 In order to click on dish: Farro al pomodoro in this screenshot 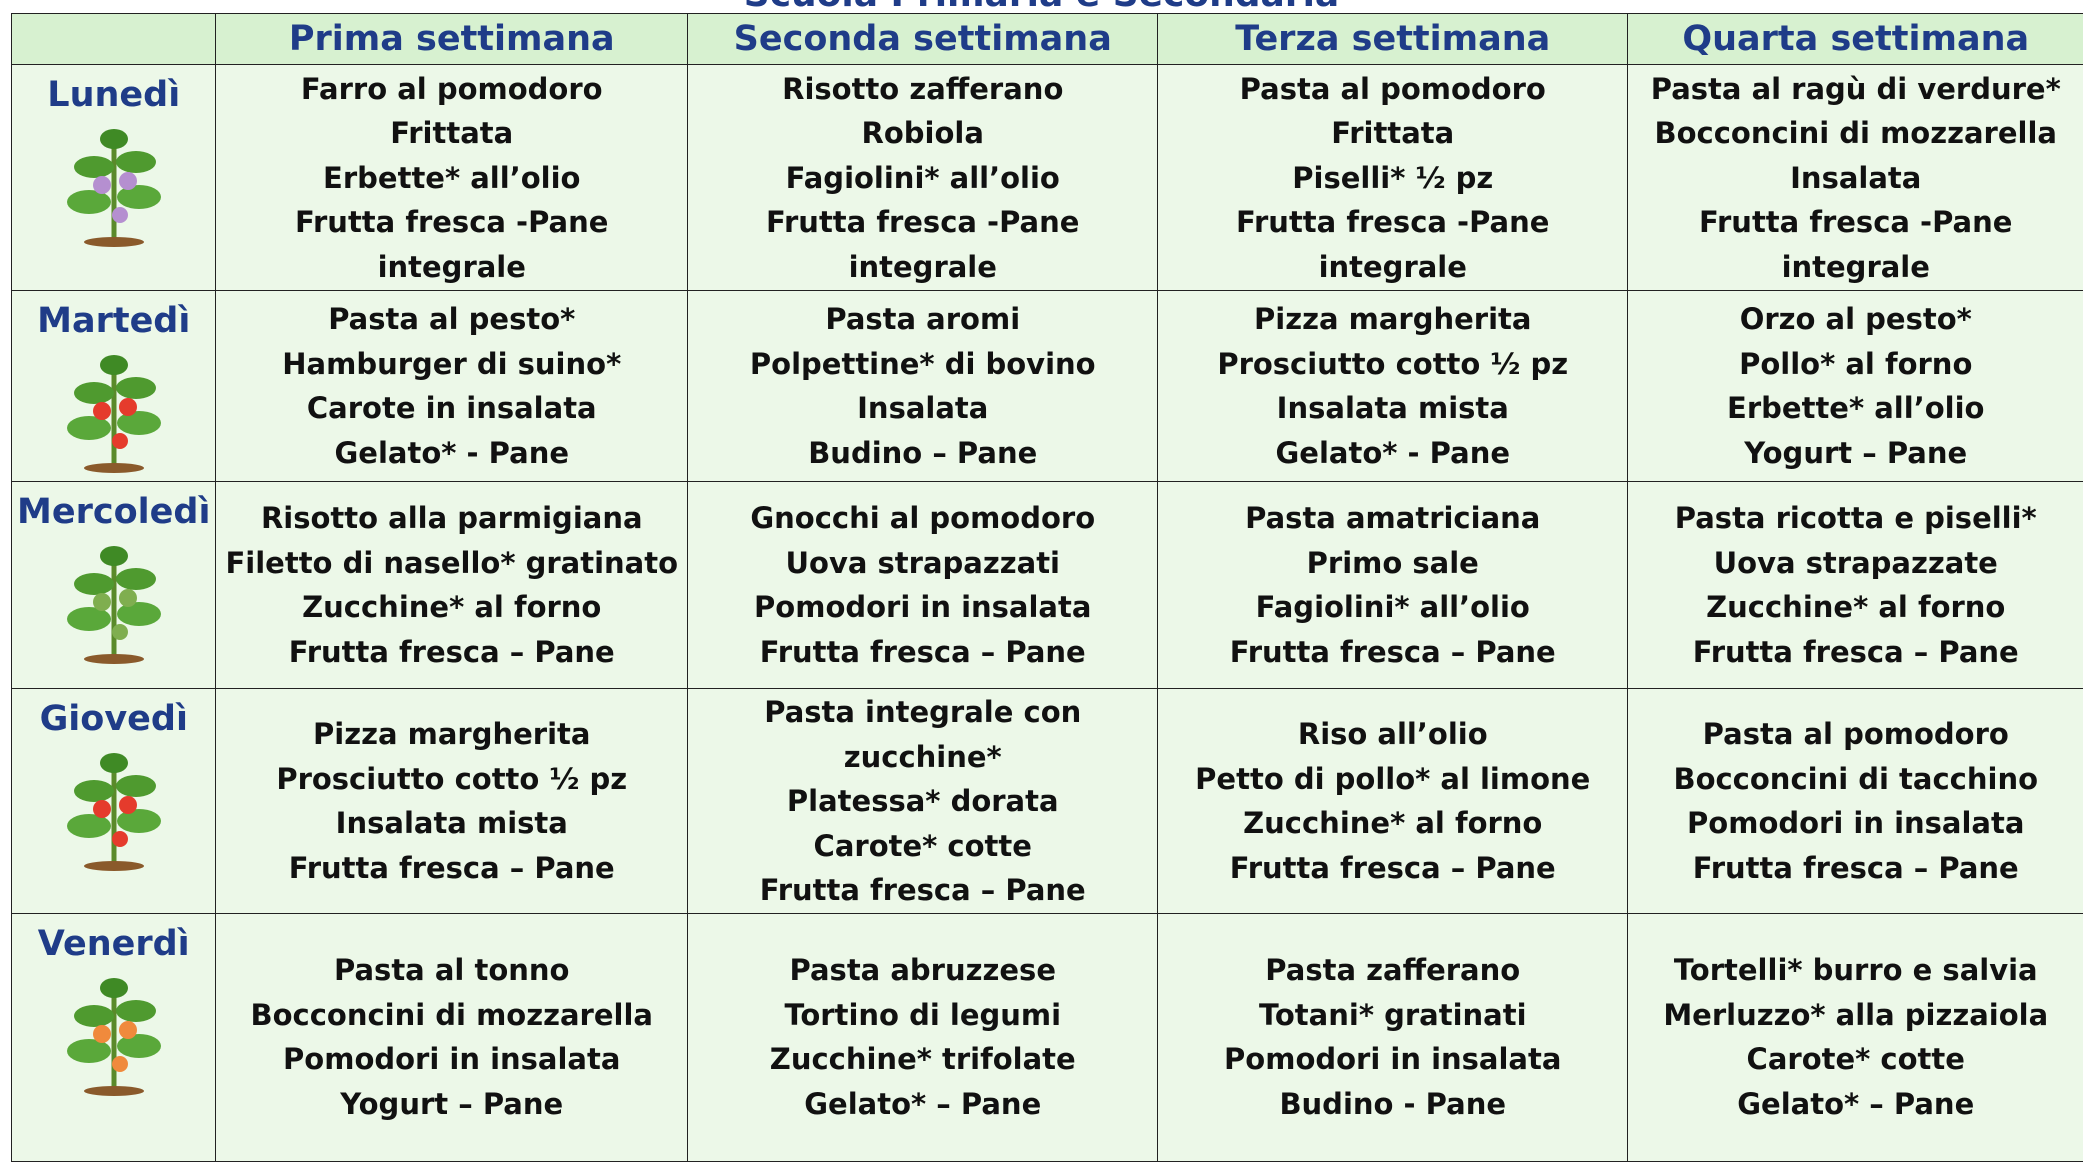, I will do `click(451, 88)`.